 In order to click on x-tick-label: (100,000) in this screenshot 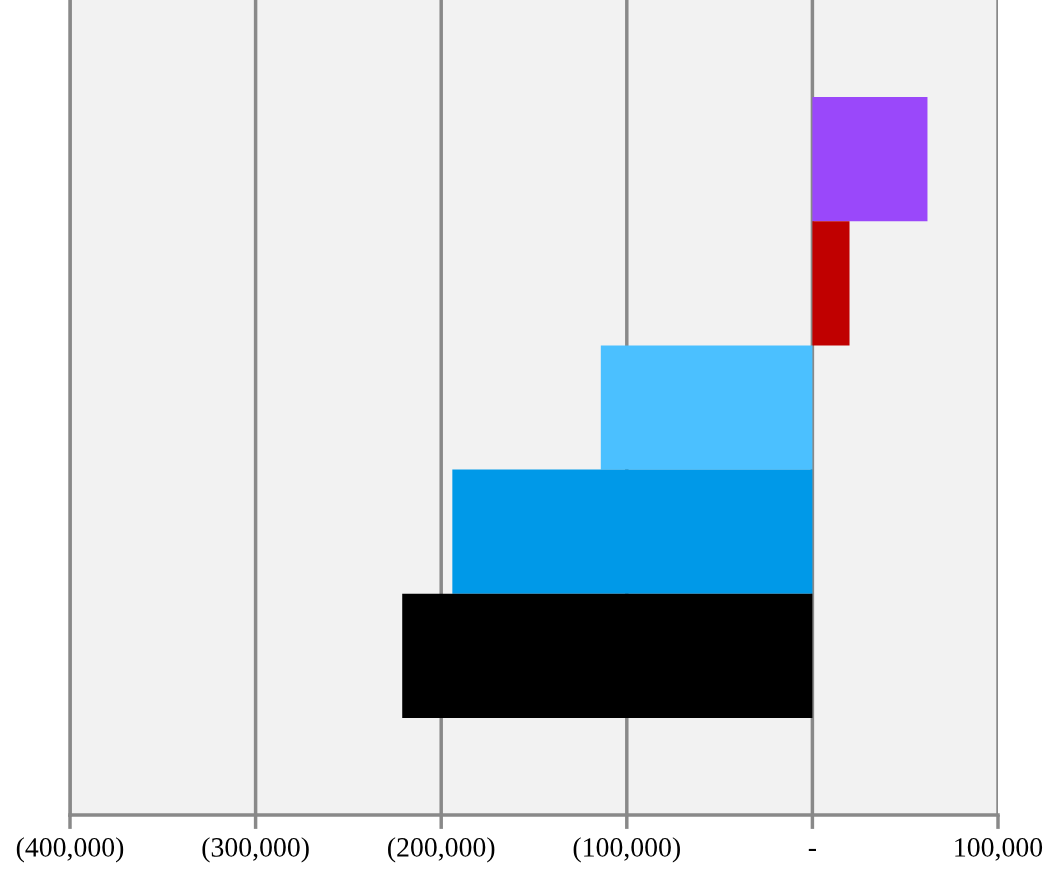, I will do `click(626, 850)`.